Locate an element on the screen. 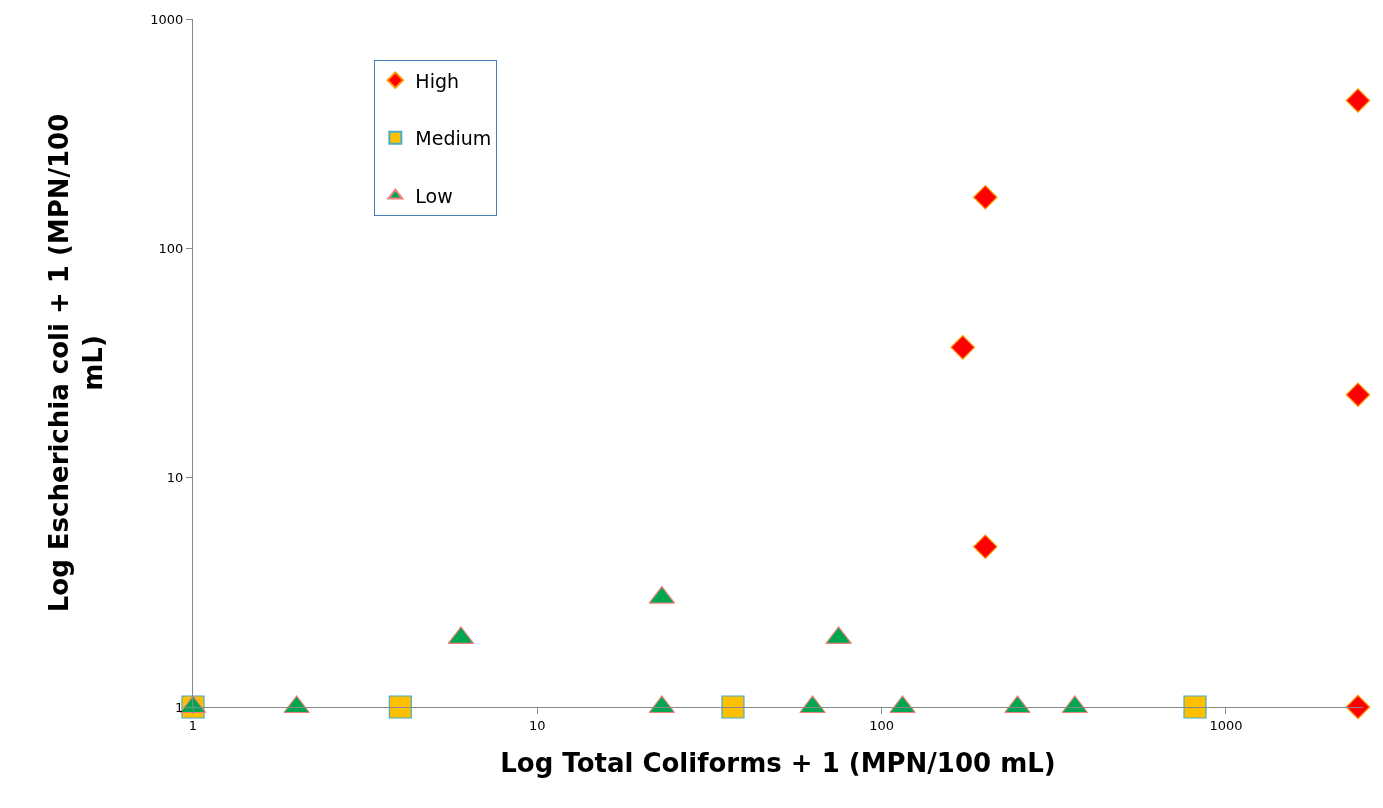 The height and width of the screenshot is (808, 1383). y-tick-label: 1 is located at coordinates (179, 707).